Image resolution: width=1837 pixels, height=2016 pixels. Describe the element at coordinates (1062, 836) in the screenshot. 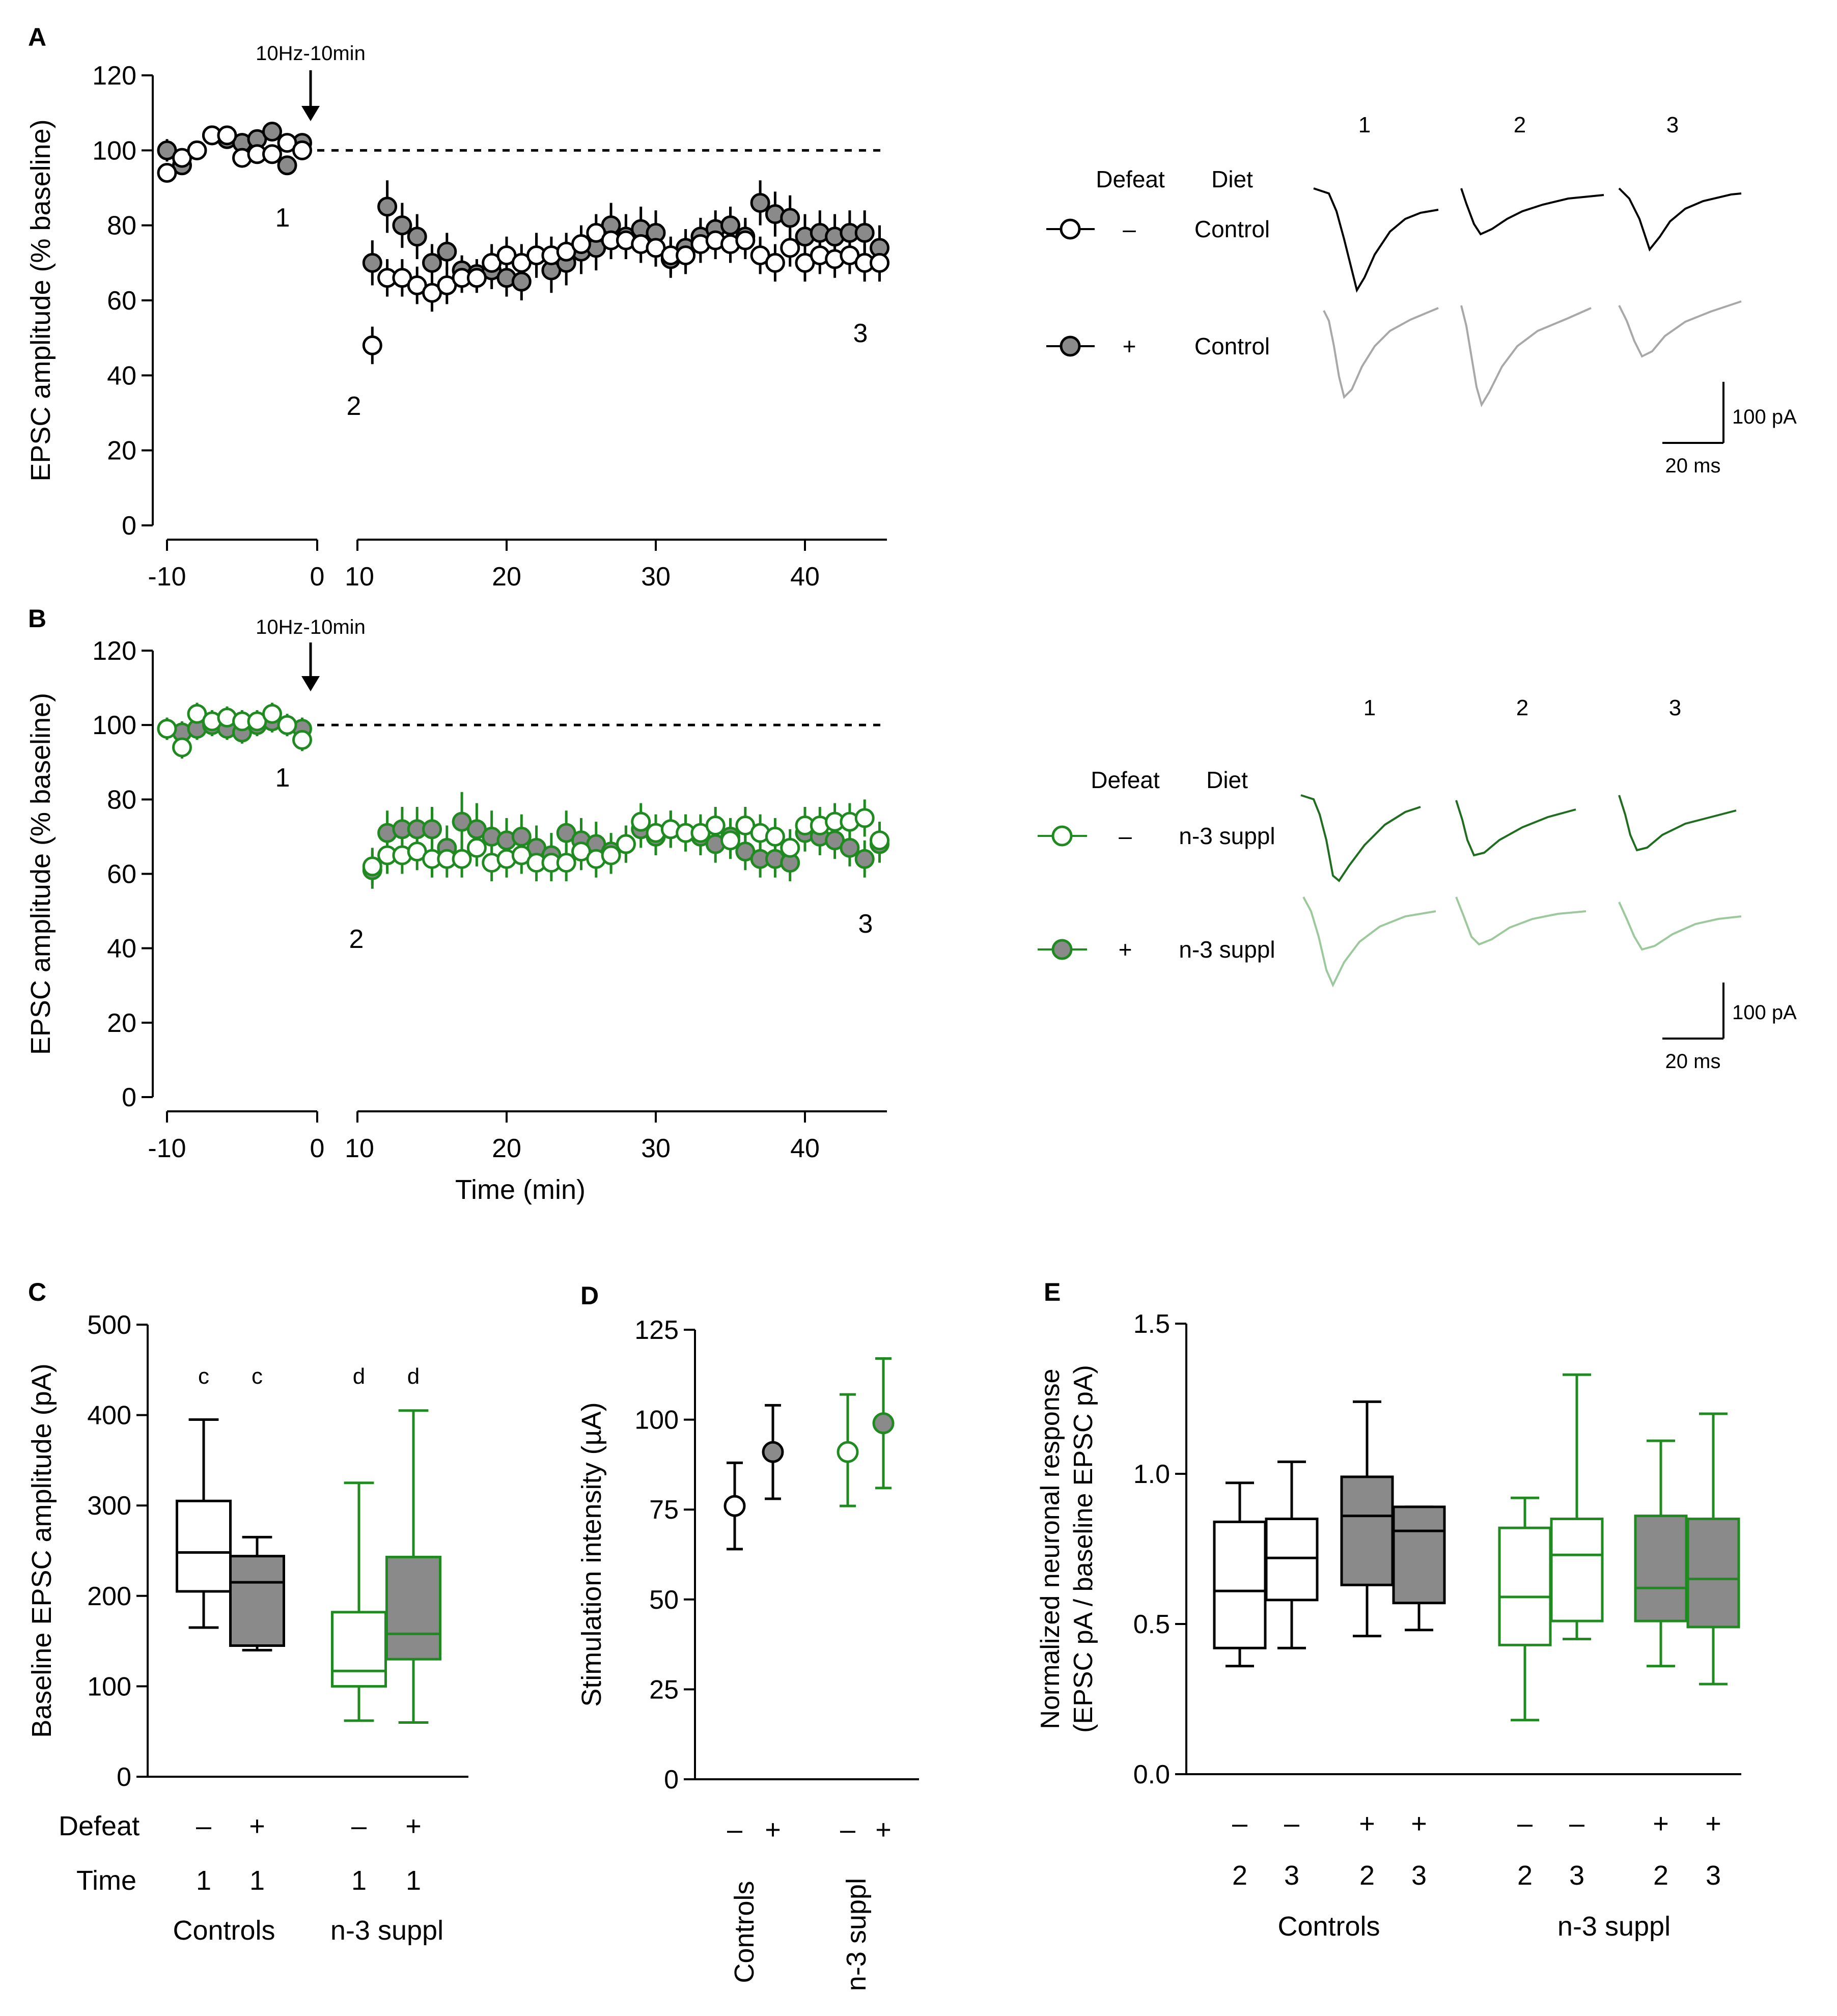

I see `legend-b-marker-open` at that location.